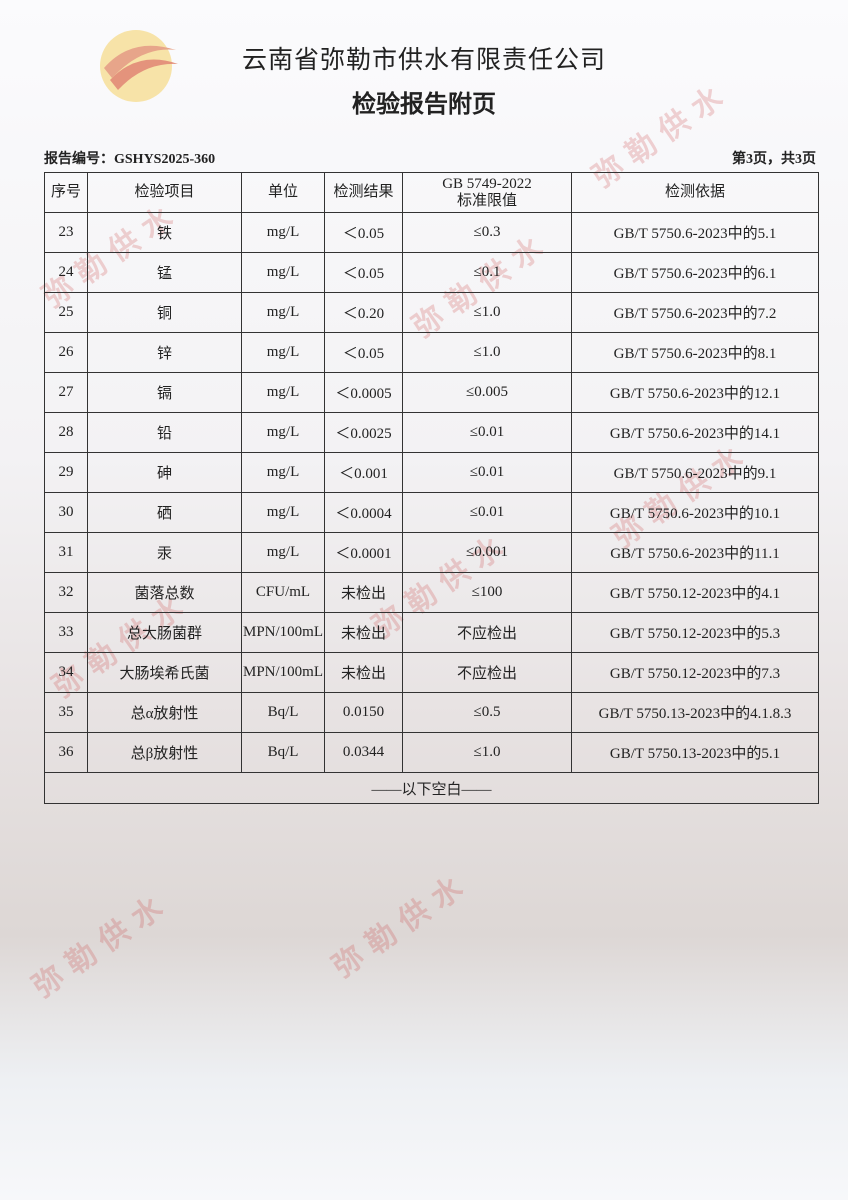 This screenshot has width=848, height=1200. What do you see at coordinates (66, 672) in the screenshot?
I see `table-cell: 34` at bounding box center [66, 672].